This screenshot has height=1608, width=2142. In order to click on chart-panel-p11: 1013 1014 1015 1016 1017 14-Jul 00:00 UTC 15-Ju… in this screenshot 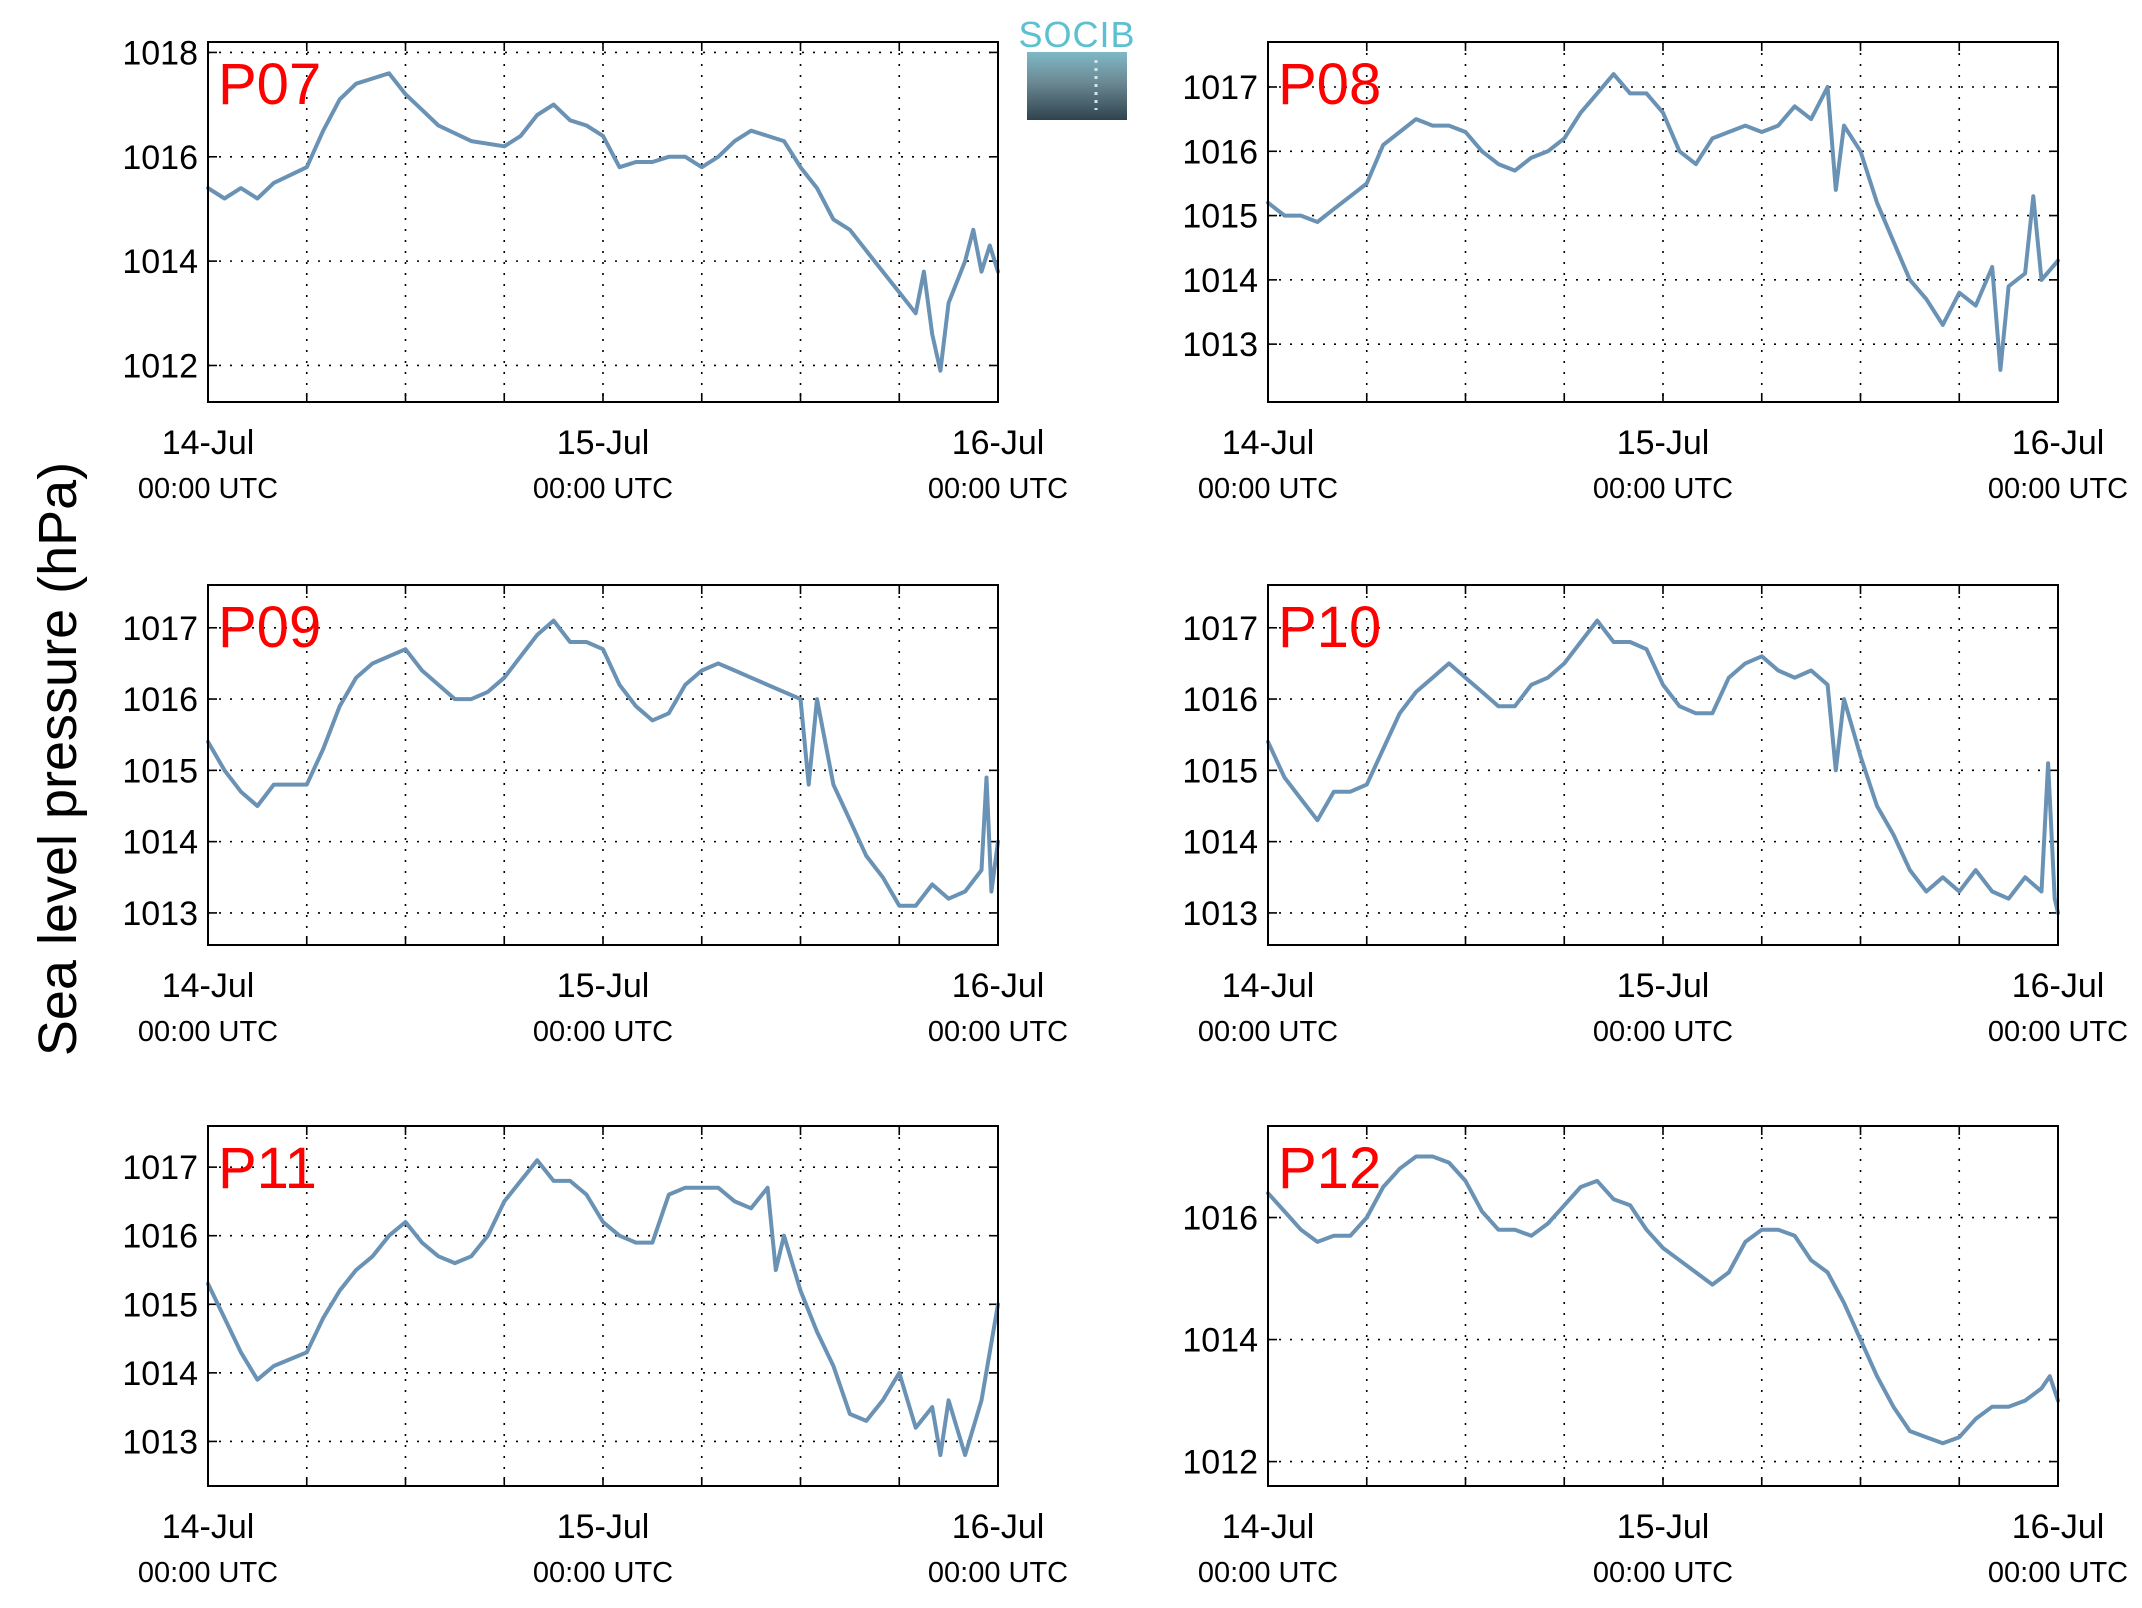, I will do `click(595, 1357)`.